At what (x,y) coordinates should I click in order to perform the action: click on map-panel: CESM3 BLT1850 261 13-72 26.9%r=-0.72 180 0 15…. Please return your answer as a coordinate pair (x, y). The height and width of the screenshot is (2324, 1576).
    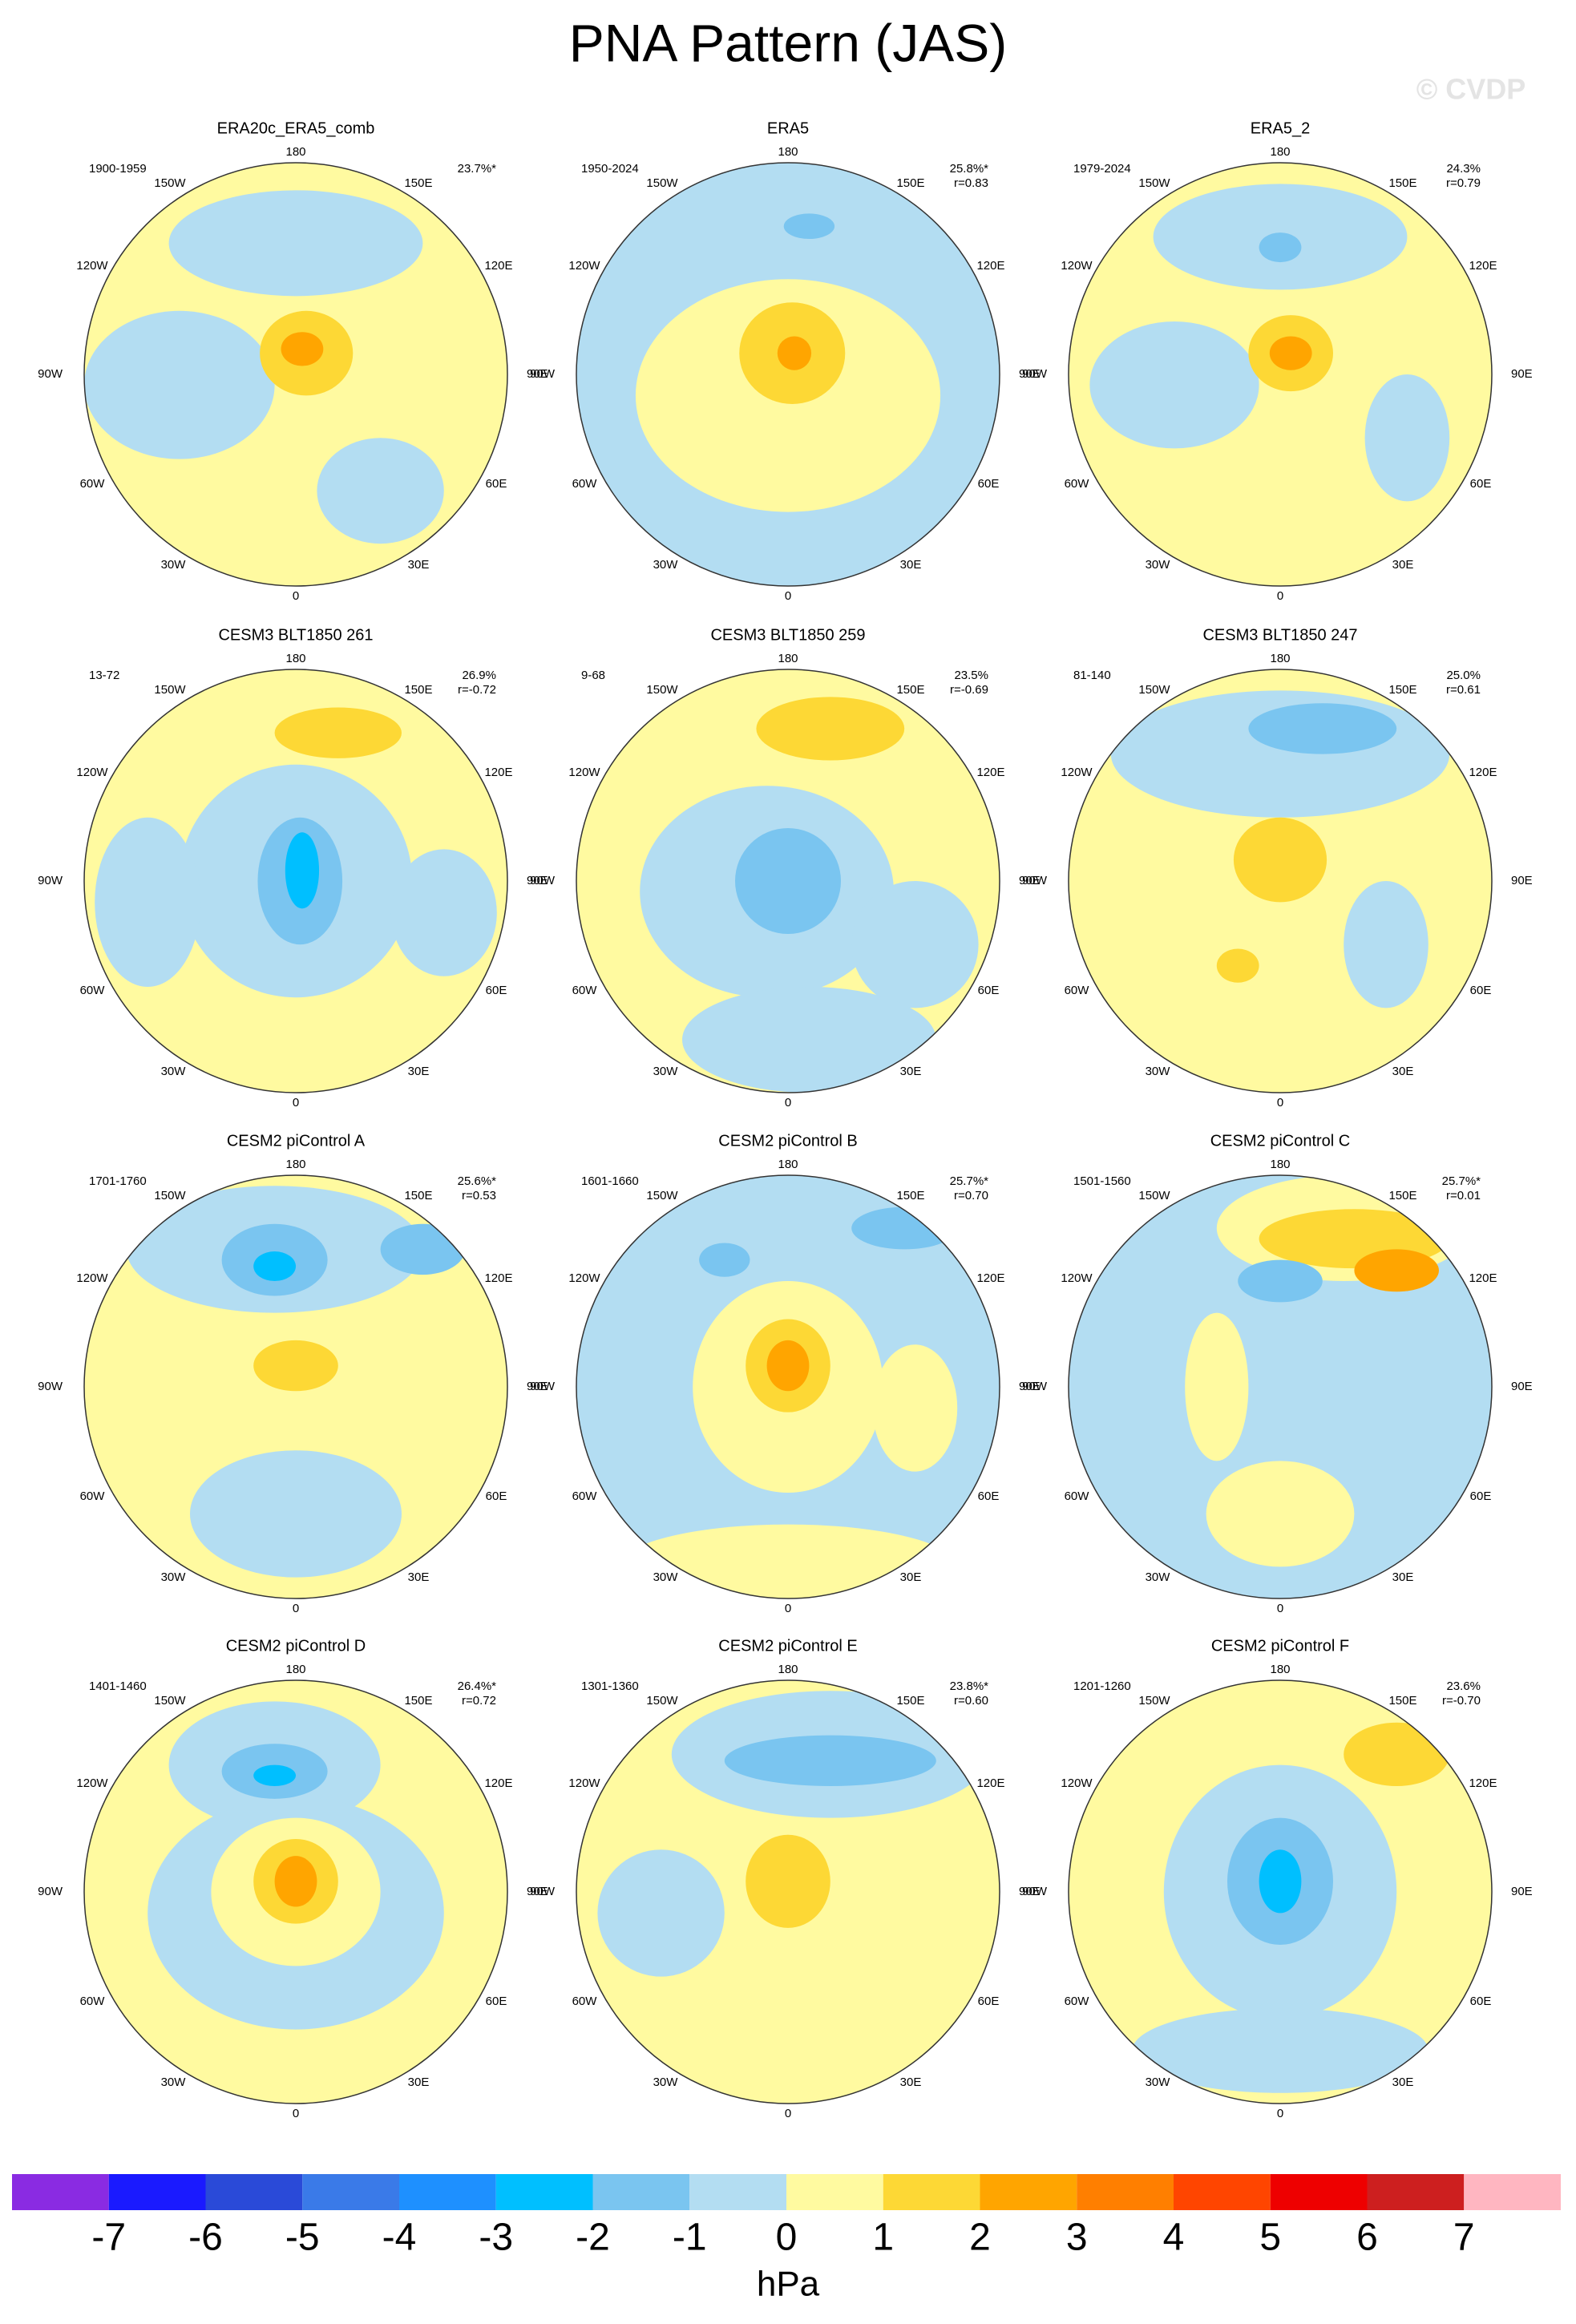
    Looking at the image, I should click on (293, 867).